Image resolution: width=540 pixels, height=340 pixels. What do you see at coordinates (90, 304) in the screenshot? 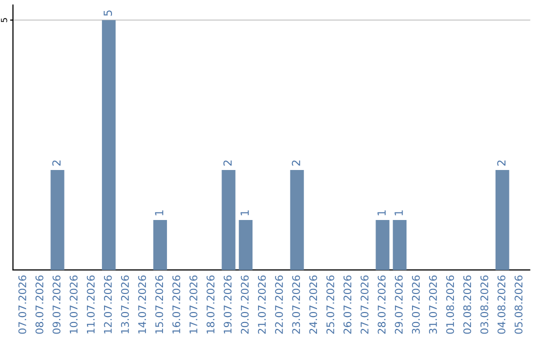
I see `x-tick-label: 11.07.2026` at bounding box center [90, 304].